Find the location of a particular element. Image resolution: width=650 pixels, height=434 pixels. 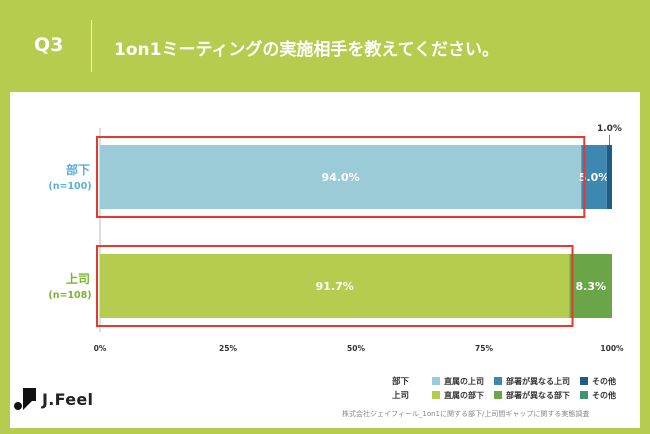

logo-mark-icon is located at coordinates (25, 399).